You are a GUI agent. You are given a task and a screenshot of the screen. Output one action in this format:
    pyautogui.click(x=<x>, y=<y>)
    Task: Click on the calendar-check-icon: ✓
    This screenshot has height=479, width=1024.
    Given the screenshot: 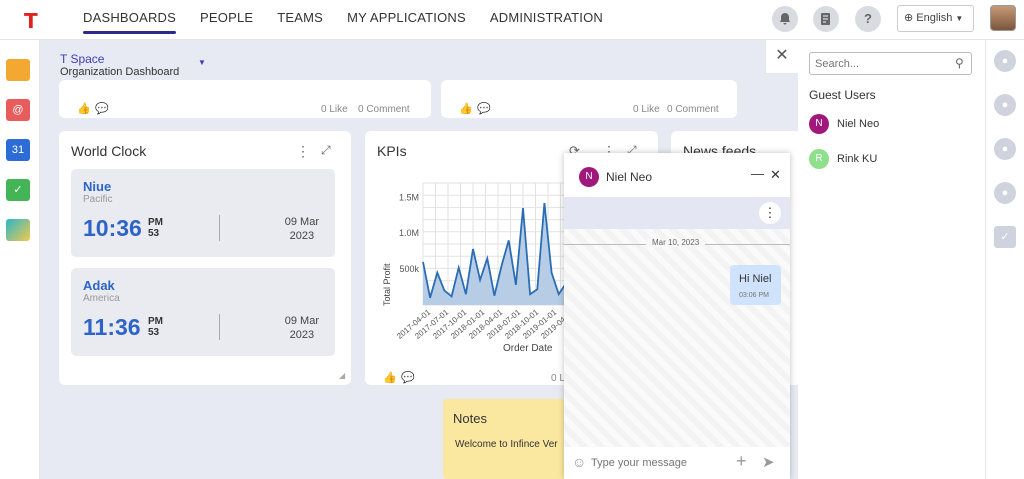 What is the action you would take?
    pyautogui.click(x=1005, y=237)
    